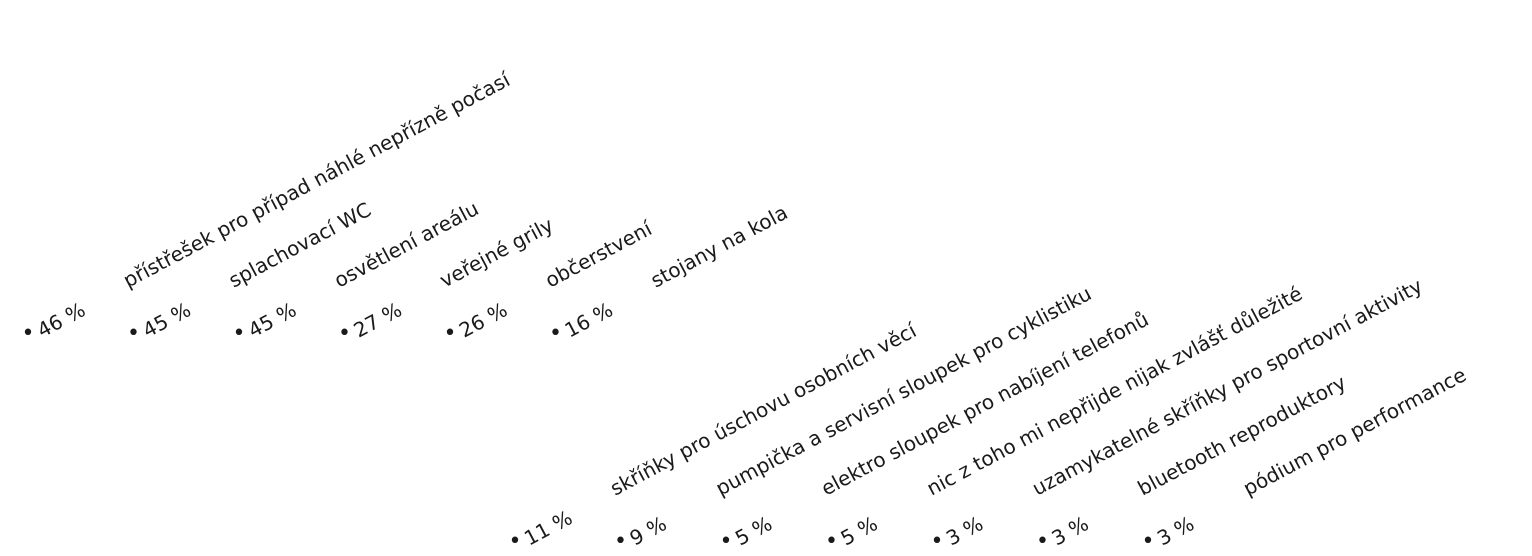 This screenshot has width=1532, height=556. I want to click on value-label: 46 %, so click(61, 319).